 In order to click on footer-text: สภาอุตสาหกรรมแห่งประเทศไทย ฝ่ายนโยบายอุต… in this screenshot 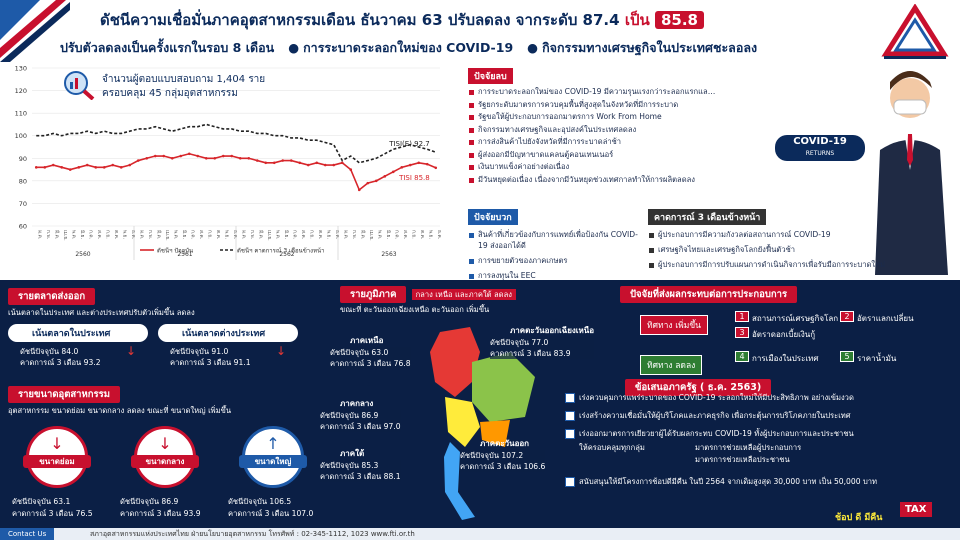, I will do `click(252, 534)`.